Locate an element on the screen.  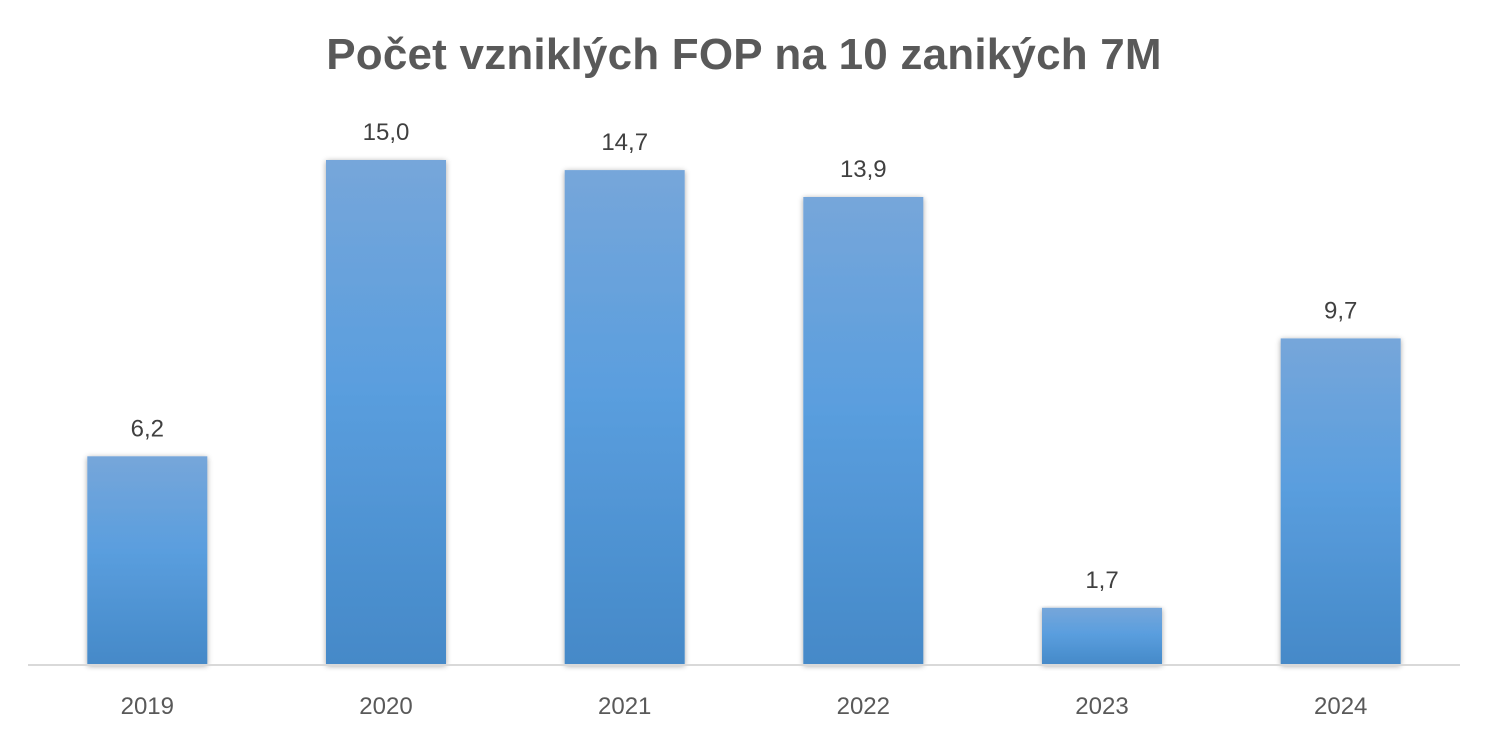
x-tick-label-2019: 2019 is located at coordinates (147, 706).